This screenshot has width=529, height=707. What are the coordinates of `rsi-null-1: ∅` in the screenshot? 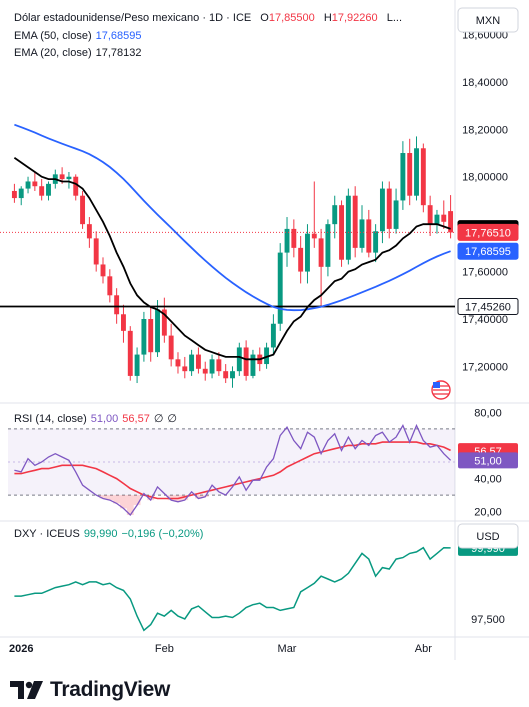 It's located at (158, 419).